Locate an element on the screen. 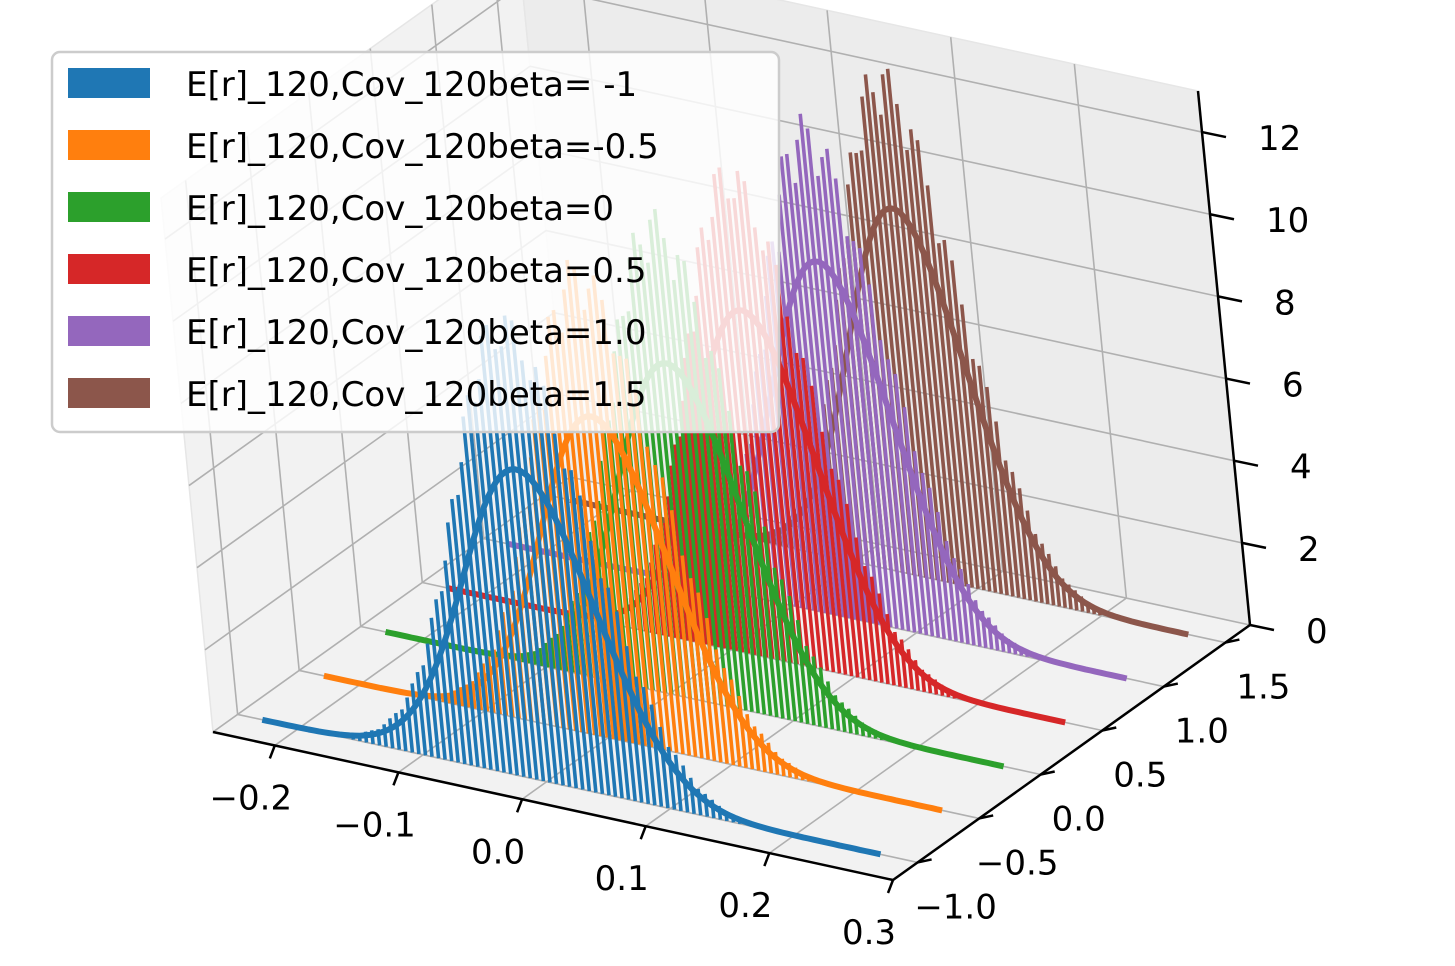  legend-label: E[r]_120,Cov_120beta=1.5 is located at coordinates (416, 395).